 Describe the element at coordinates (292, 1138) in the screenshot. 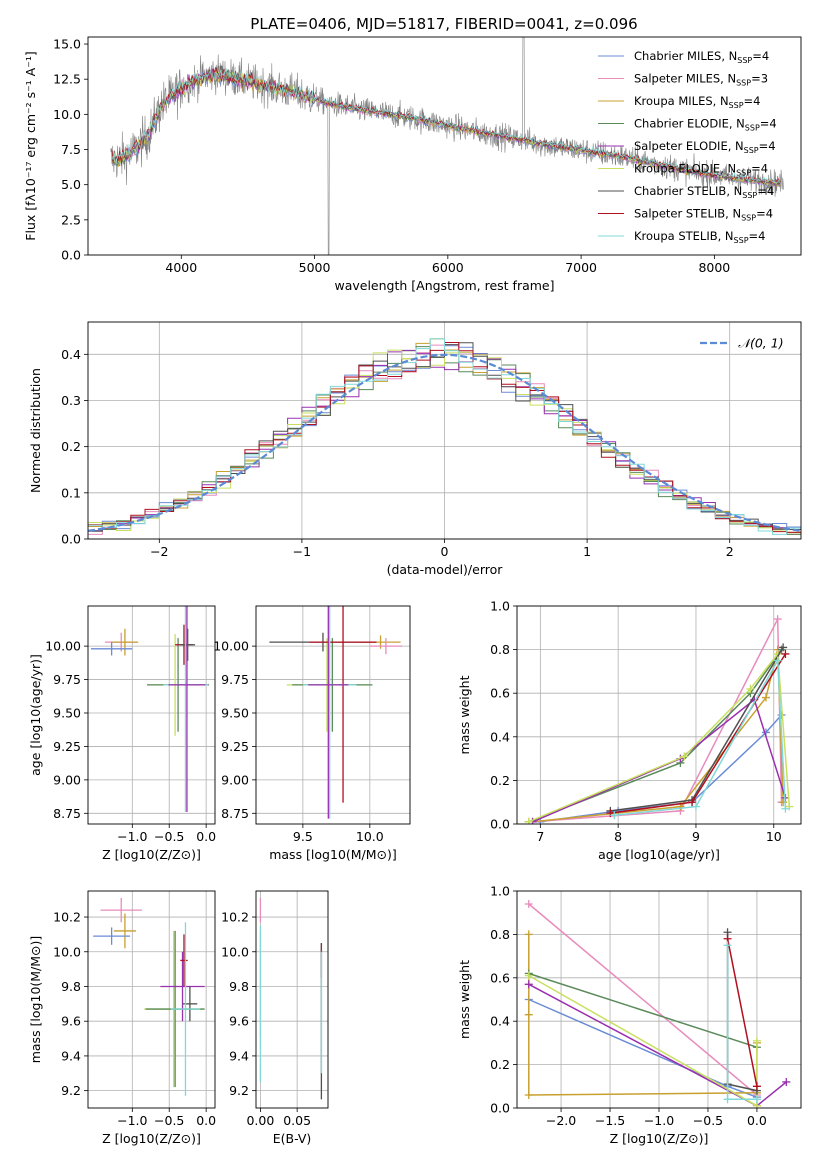

I see `x-axis-label: E(B-V)` at that location.